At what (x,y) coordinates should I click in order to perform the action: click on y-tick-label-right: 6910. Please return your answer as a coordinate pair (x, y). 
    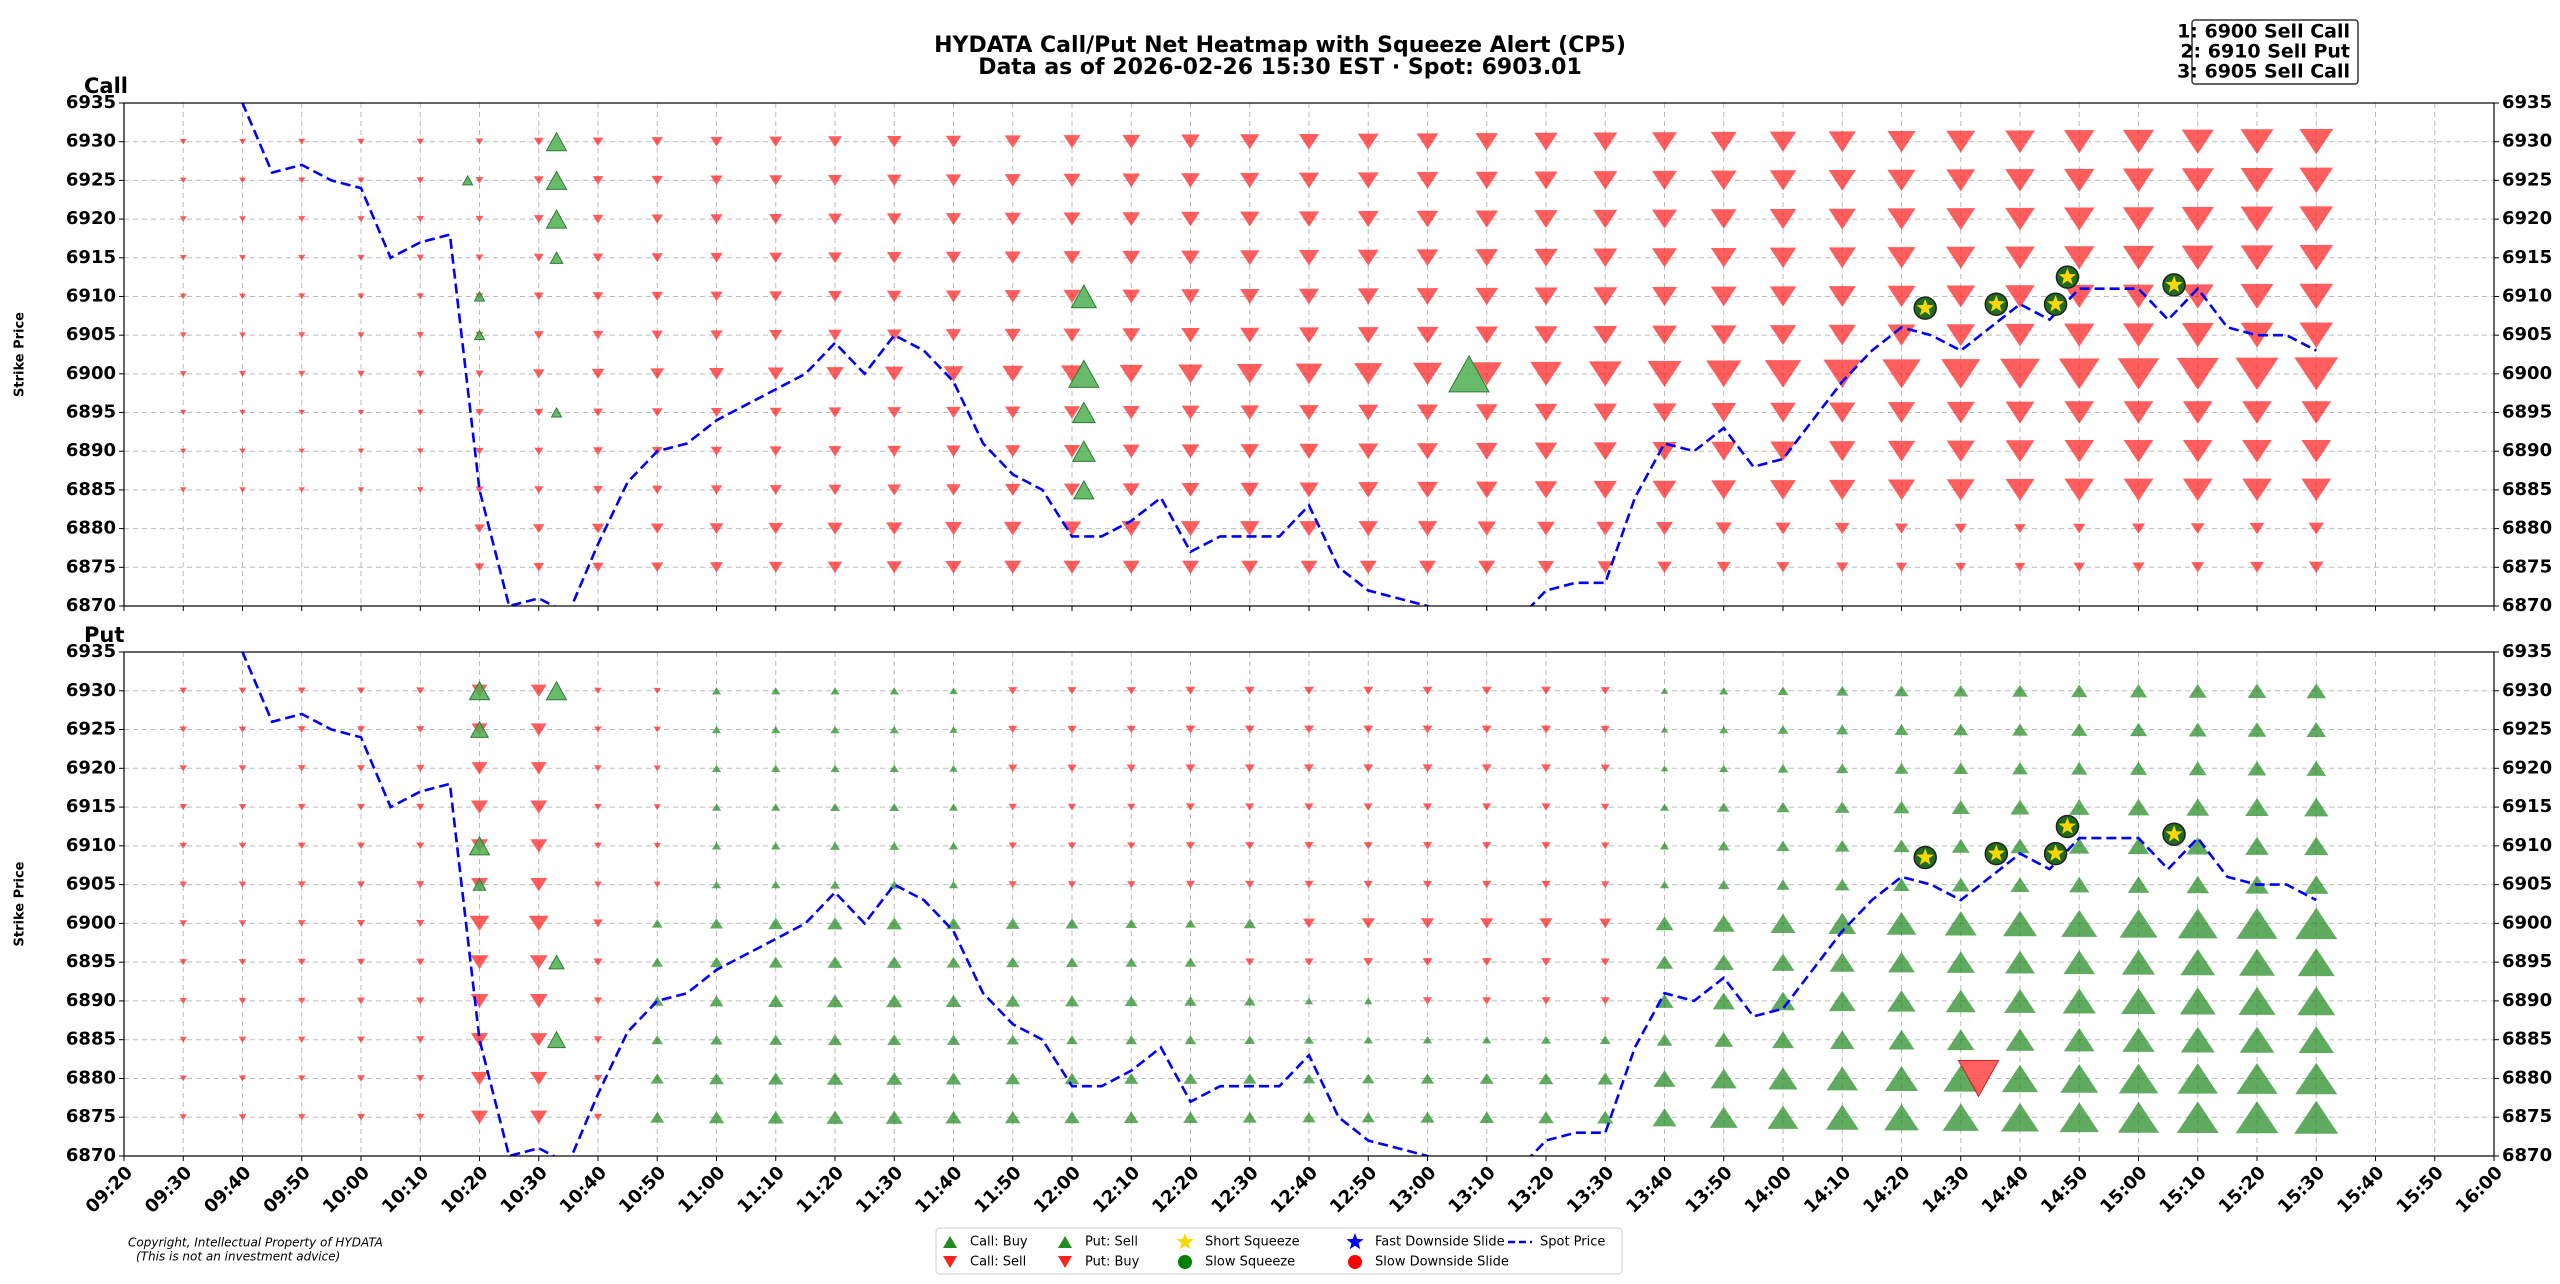
    Looking at the image, I should click on (2527, 295).